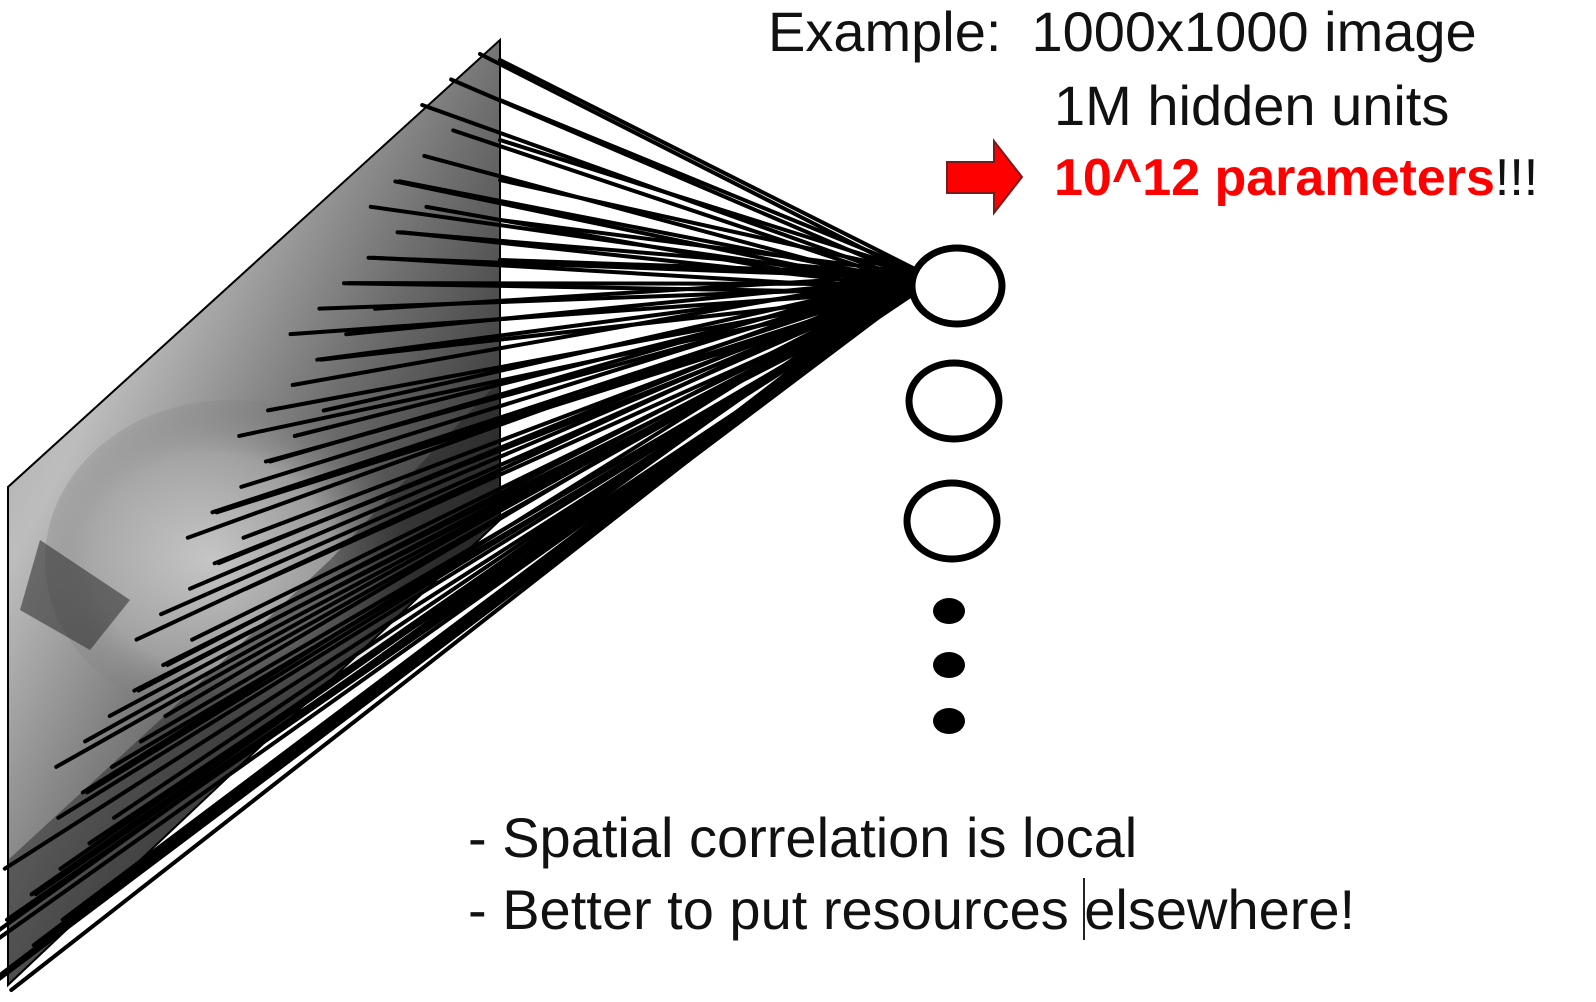 The image size is (1596, 1002). What do you see at coordinates (985, 177) in the screenshot?
I see `right-arrow-icon` at bounding box center [985, 177].